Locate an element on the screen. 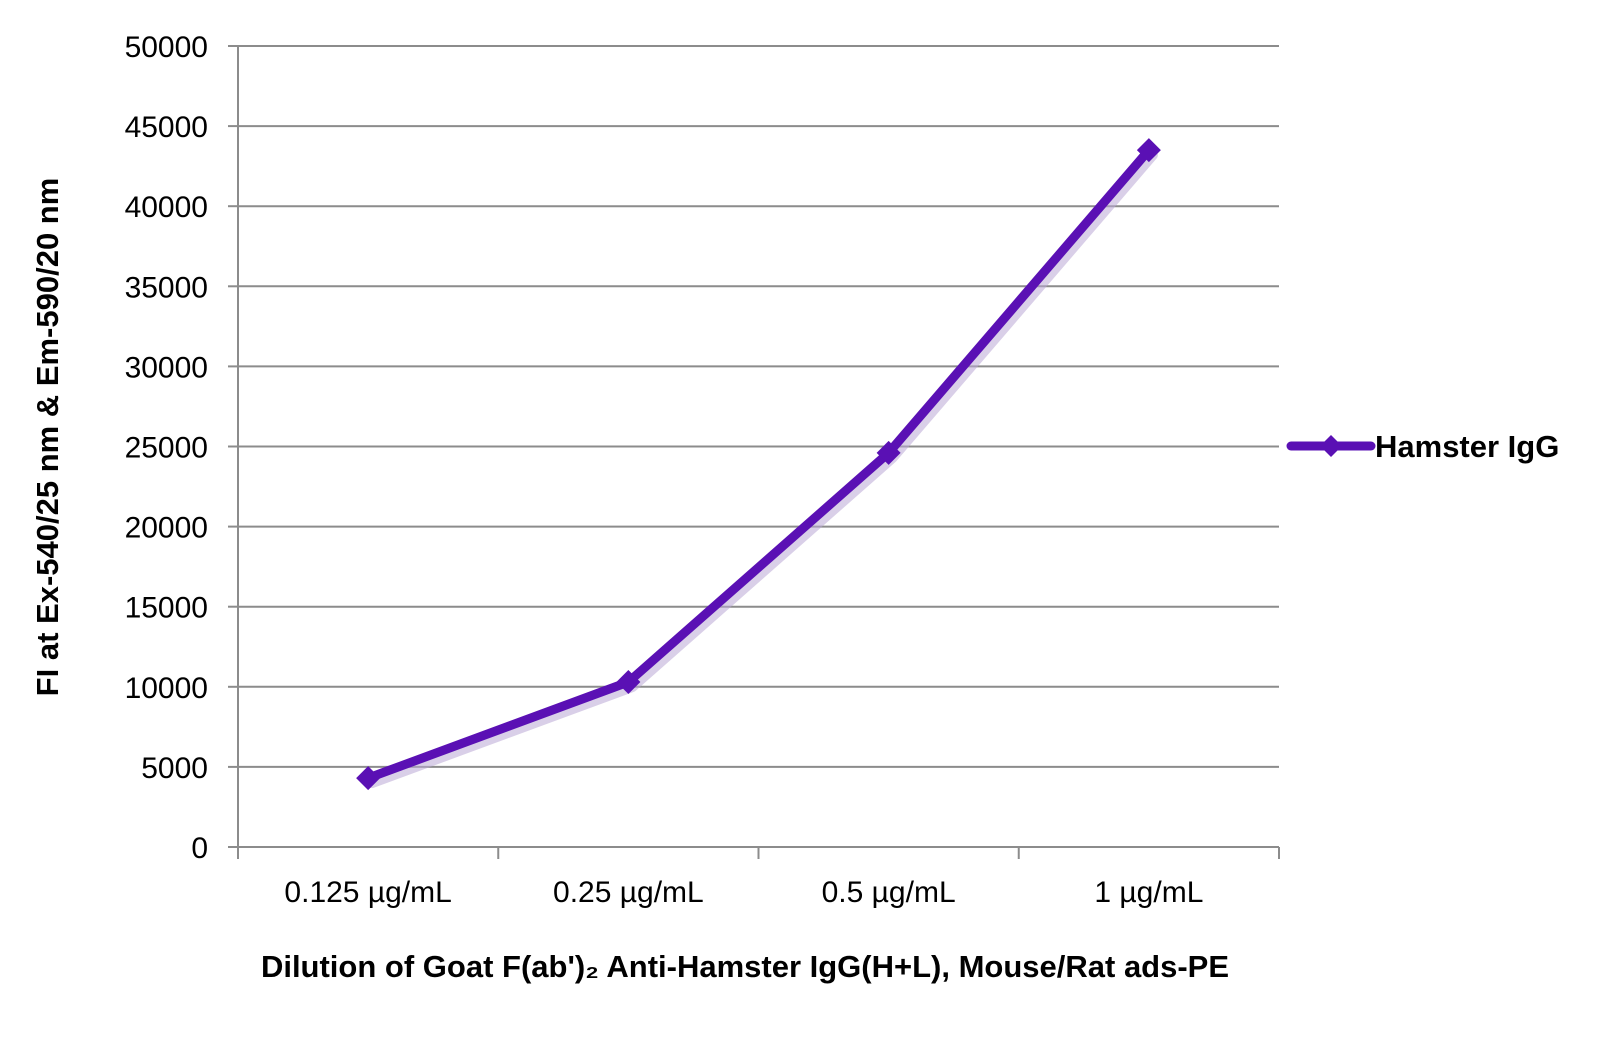 This screenshot has width=1609, height=1049. y-tick-label: 15000 is located at coordinates (166, 608).